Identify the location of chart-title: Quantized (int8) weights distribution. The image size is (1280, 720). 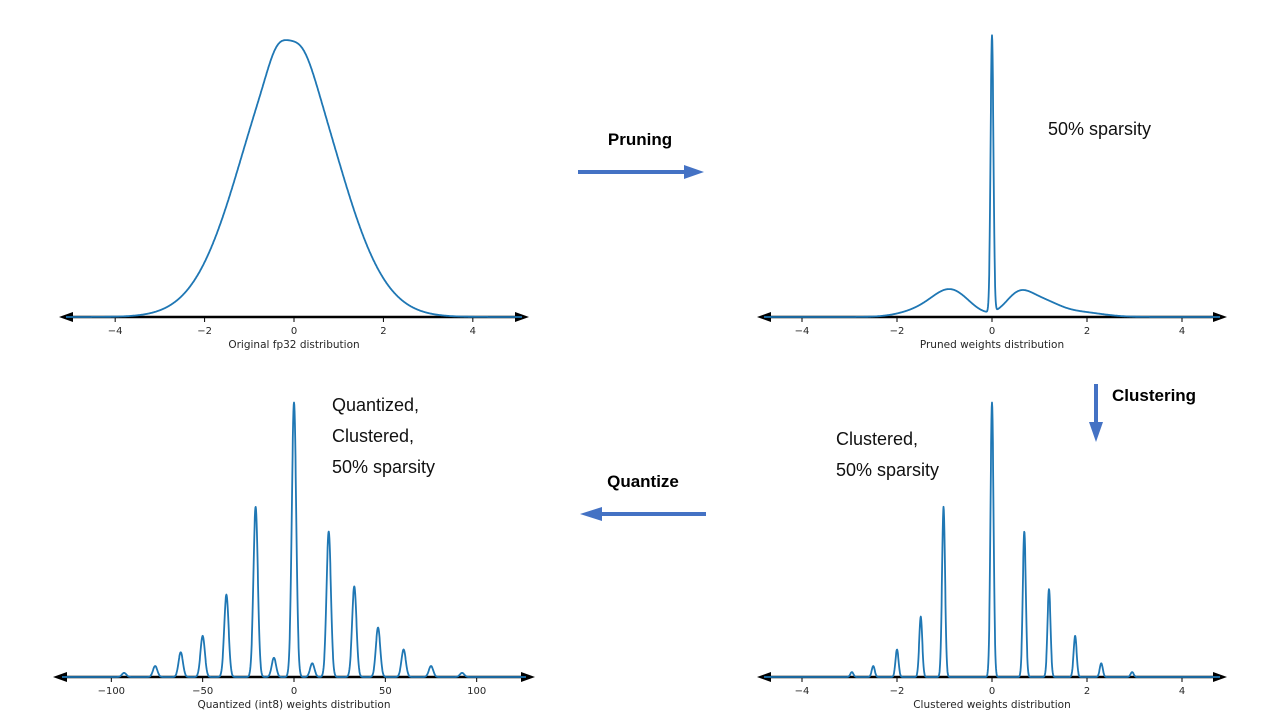
(294, 705).